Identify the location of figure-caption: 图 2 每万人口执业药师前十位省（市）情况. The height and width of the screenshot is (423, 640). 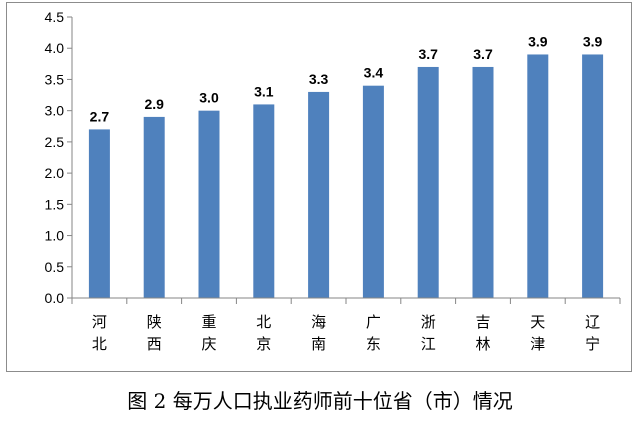
(320, 401).